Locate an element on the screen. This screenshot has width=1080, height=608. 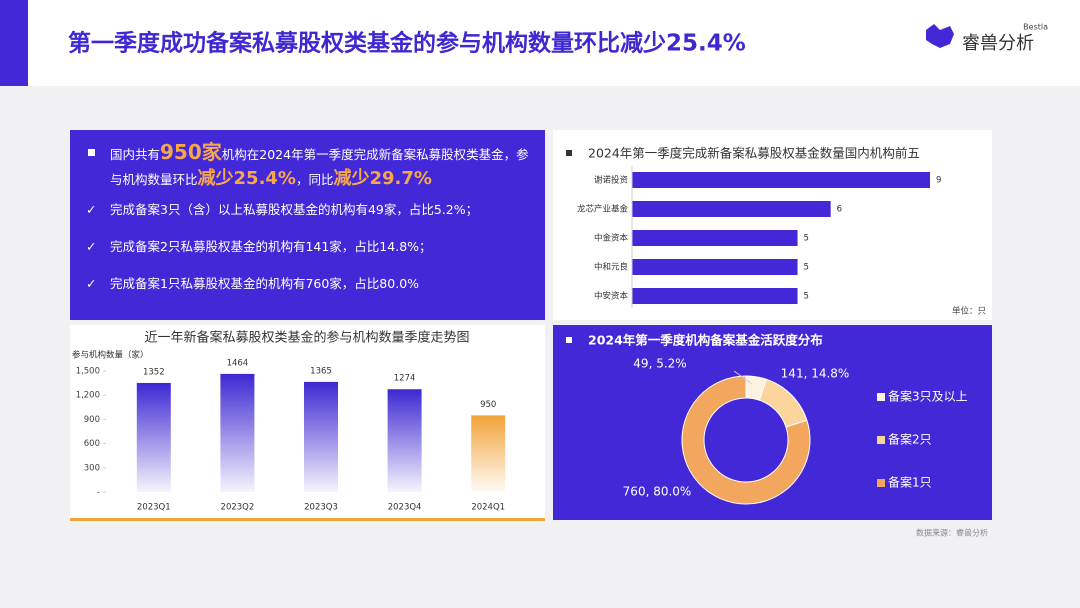
bullet: 完成备案2只私募股权基金的机构有141家，占比14.8%； is located at coordinates (309, 247).